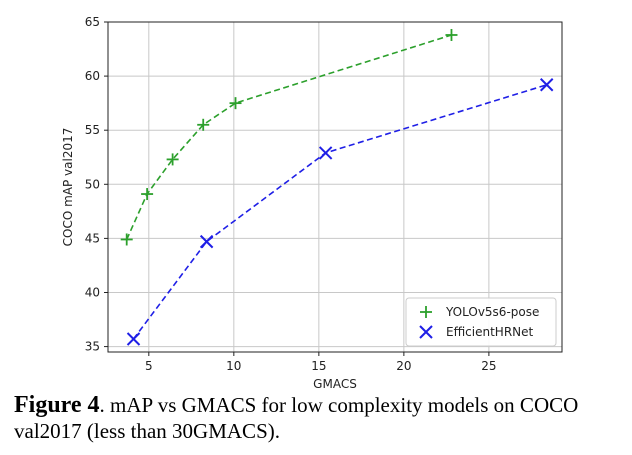 The height and width of the screenshot is (455, 632). I want to click on legend: YOLOv5s6-pose EfficientHRNet, so click(481, 322).